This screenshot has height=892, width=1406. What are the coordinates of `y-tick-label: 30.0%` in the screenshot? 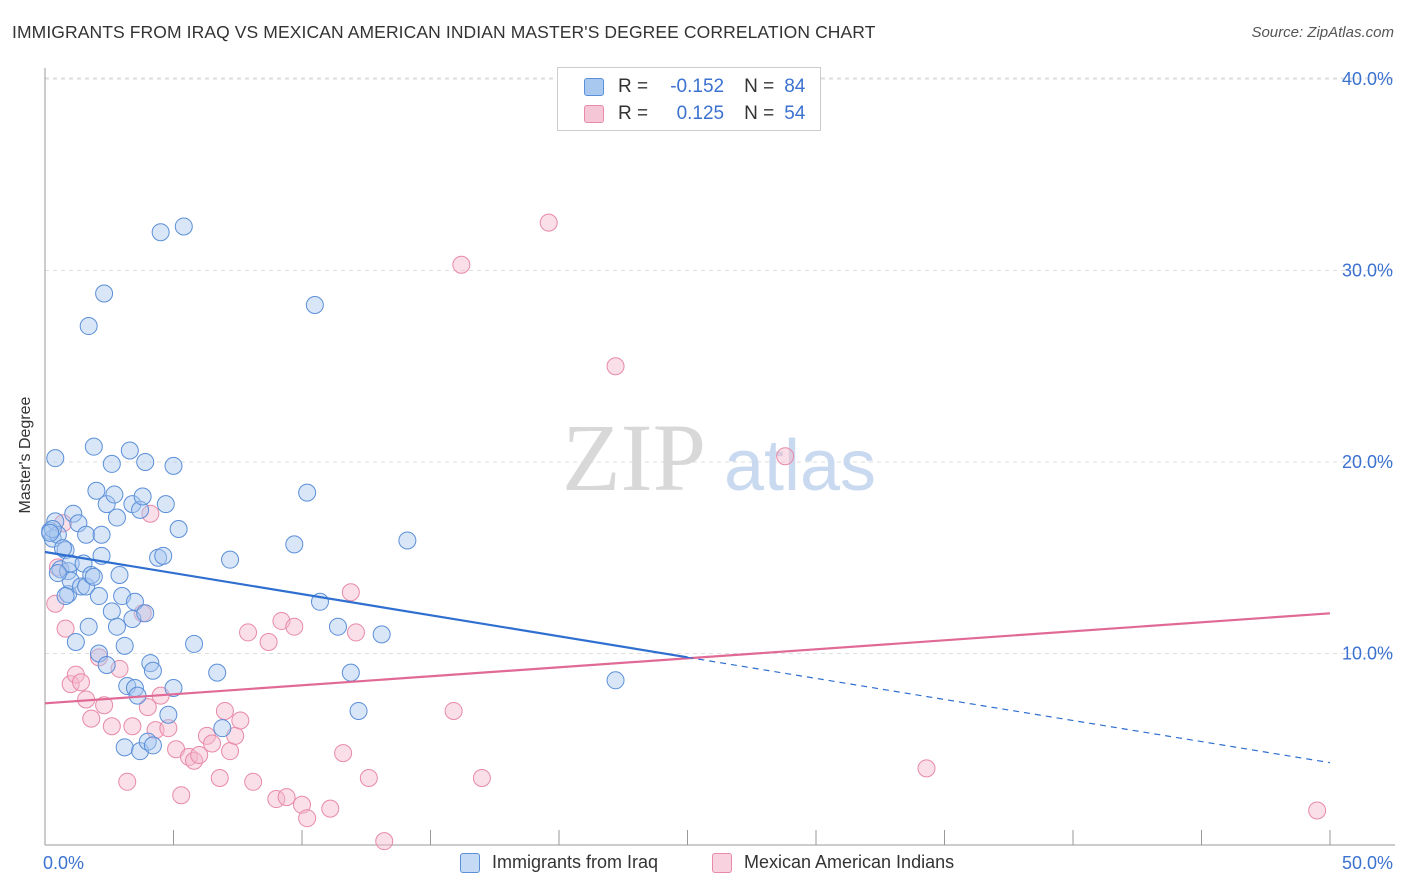 It's located at (1367, 271).